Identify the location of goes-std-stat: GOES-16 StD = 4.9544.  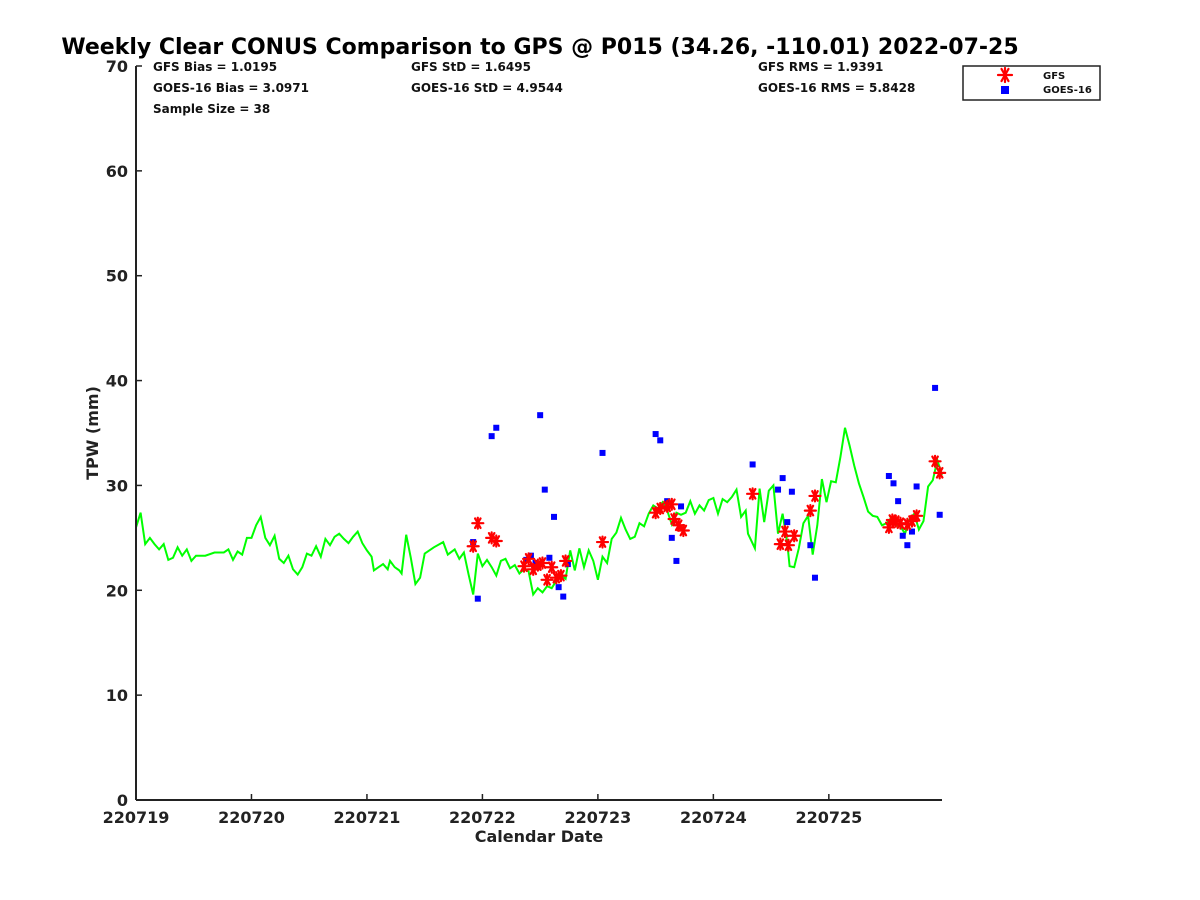
(487, 88).